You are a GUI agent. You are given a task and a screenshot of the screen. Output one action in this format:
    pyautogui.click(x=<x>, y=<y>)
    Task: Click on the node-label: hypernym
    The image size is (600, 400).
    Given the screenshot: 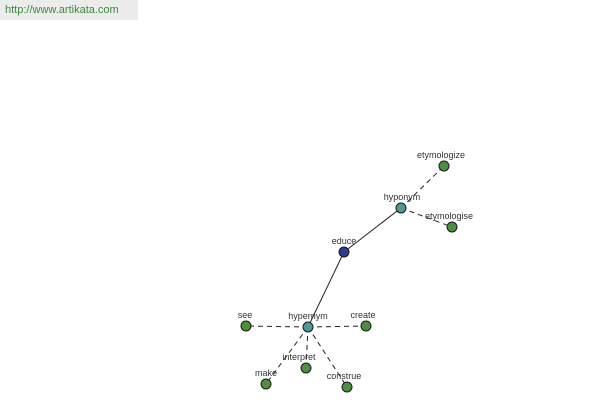 What is the action you would take?
    pyautogui.click(x=308, y=316)
    